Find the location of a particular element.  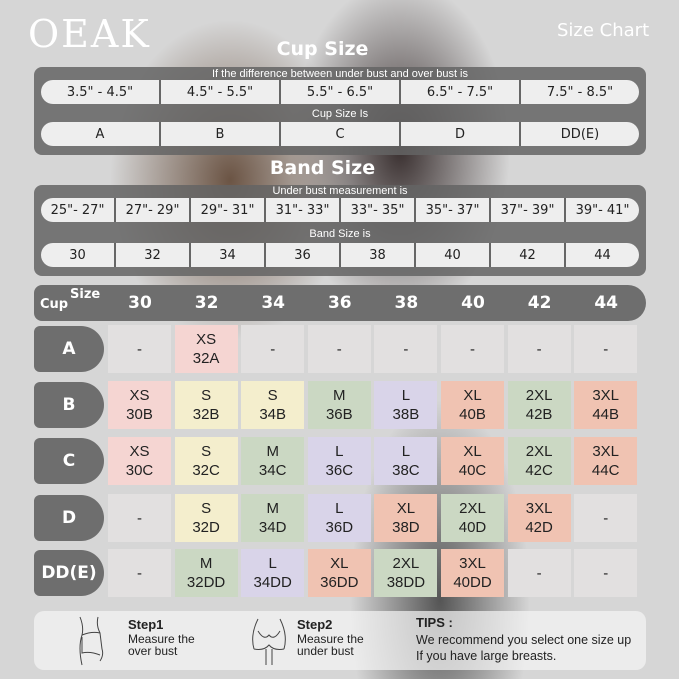

size-code: 44C is located at coordinates (605, 470).